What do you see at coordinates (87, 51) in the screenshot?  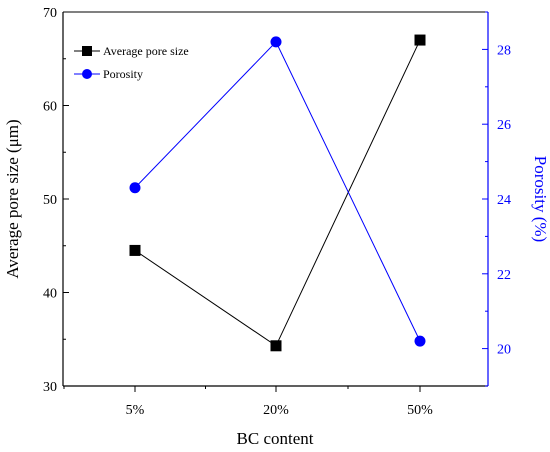 I see `legend-marker-square` at bounding box center [87, 51].